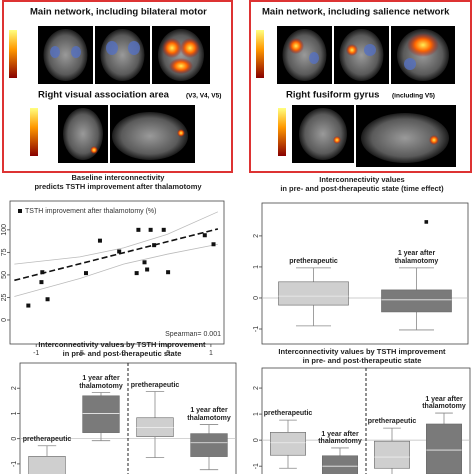  I want to click on ci-lower, so click(116, 270).